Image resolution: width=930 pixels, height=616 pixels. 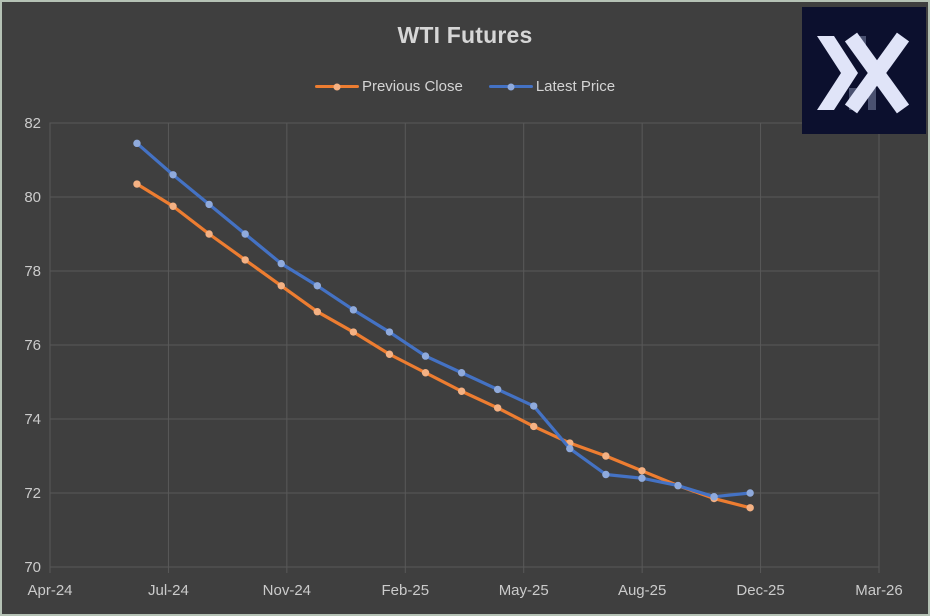 What do you see at coordinates (32, 197) in the screenshot?
I see `y-axis-label: 80` at bounding box center [32, 197].